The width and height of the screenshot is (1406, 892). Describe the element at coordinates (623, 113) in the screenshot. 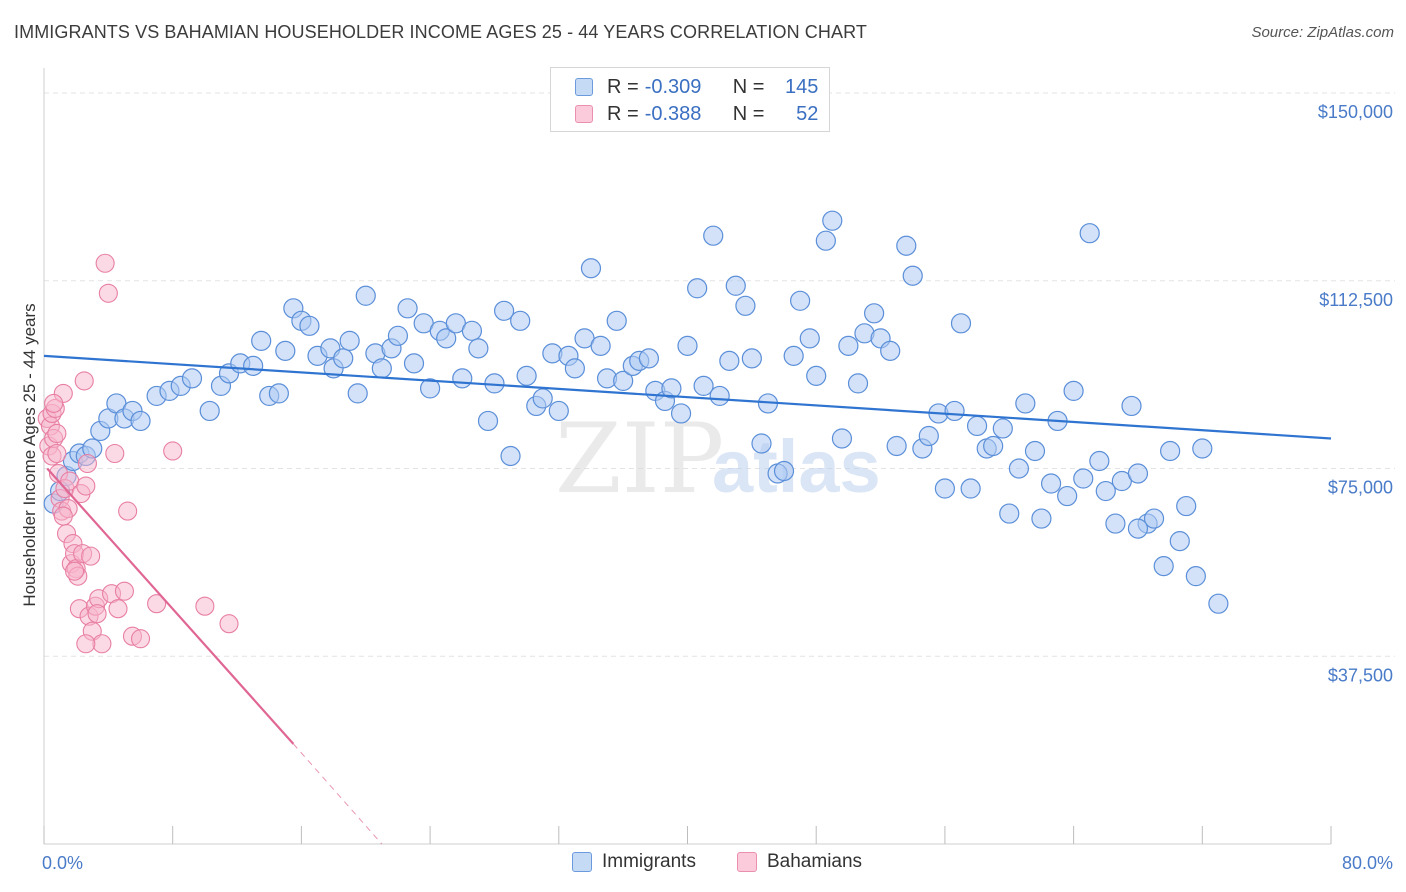

I see `legend-r-label: R =` at that location.